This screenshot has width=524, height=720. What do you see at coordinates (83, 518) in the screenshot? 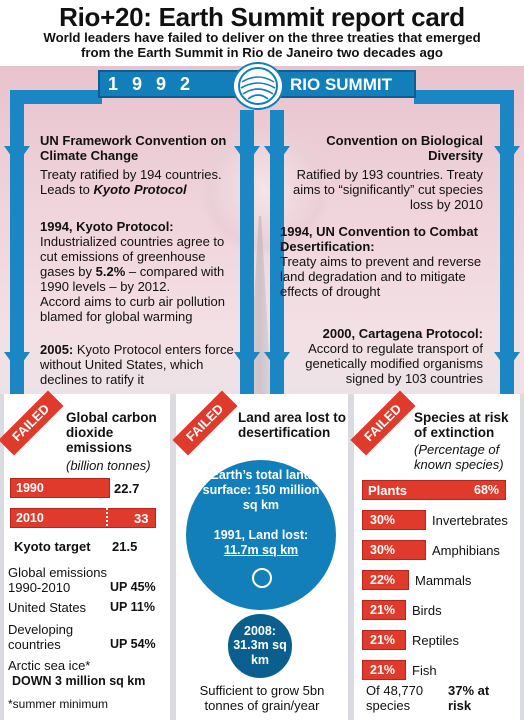
I see `carbon-bar-2010` at bounding box center [83, 518].